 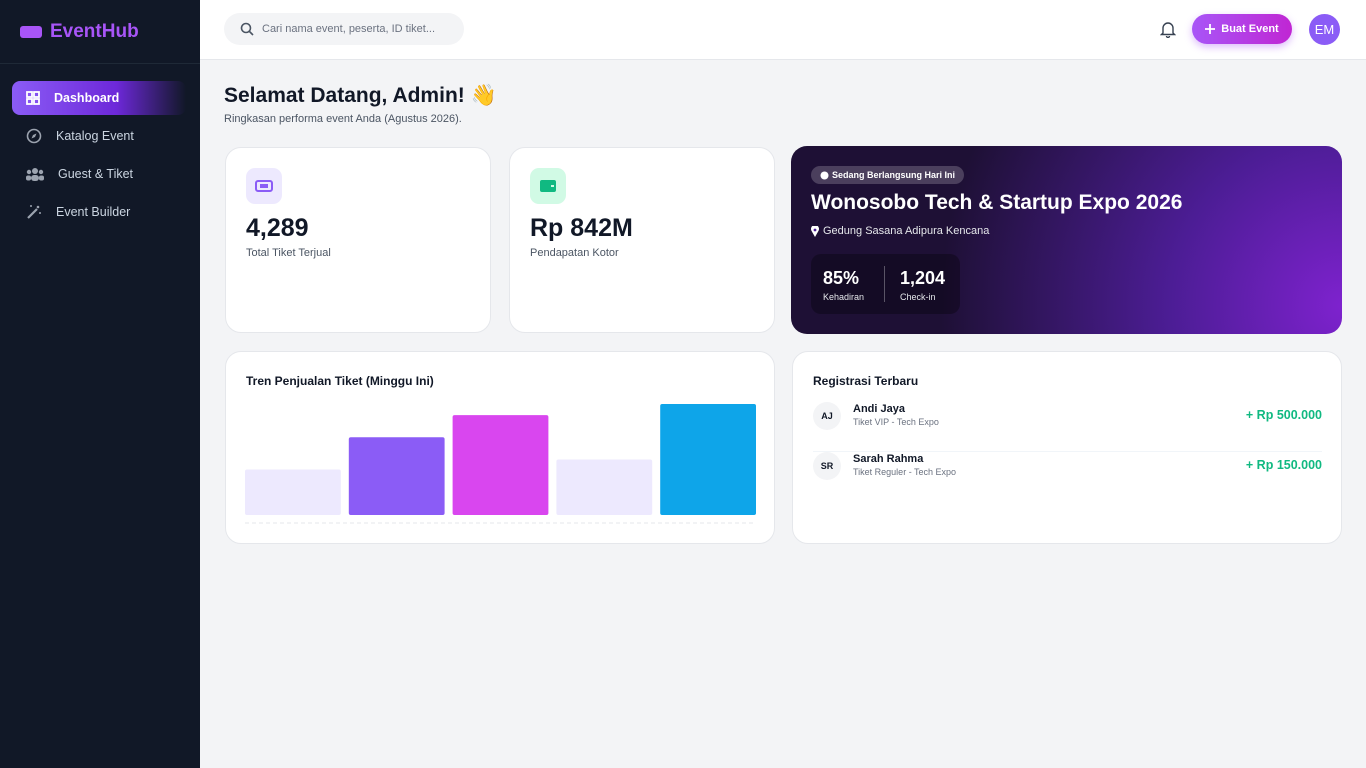 What do you see at coordinates (1250, 29) in the screenshot?
I see `button-label: Buat Event` at bounding box center [1250, 29].